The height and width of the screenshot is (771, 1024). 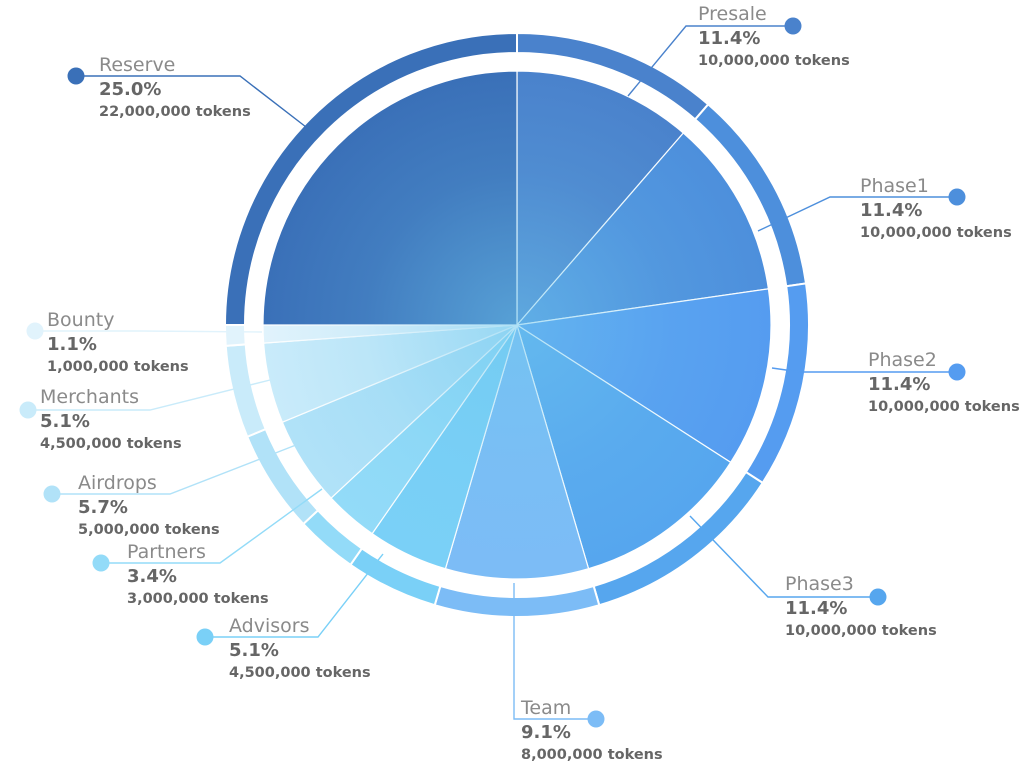 I want to click on legend-dot-bounty, so click(x=35, y=331).